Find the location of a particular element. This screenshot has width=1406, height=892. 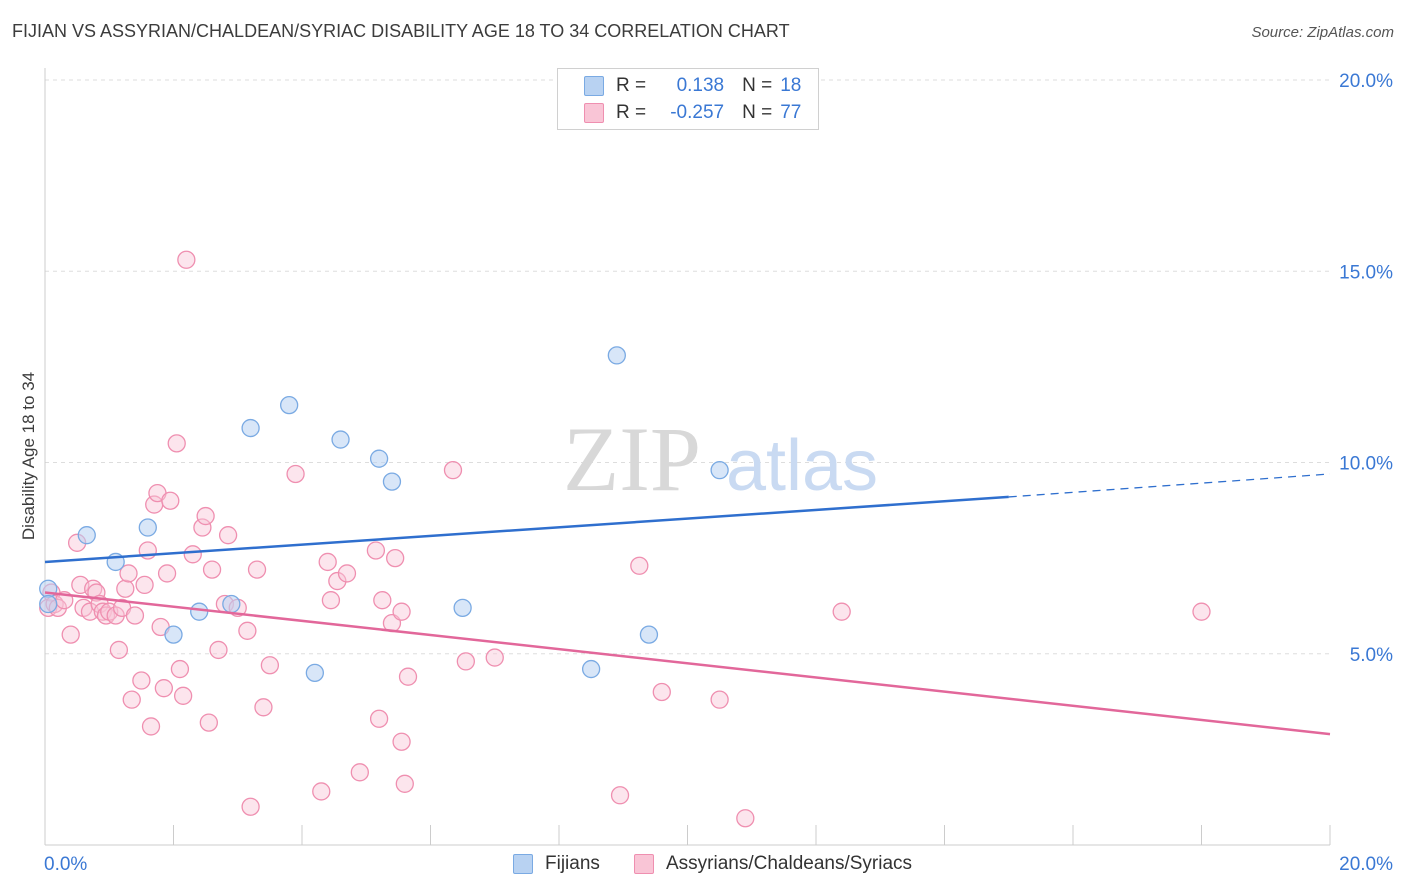

n-value: 77 is located at coordinates (791, 112).